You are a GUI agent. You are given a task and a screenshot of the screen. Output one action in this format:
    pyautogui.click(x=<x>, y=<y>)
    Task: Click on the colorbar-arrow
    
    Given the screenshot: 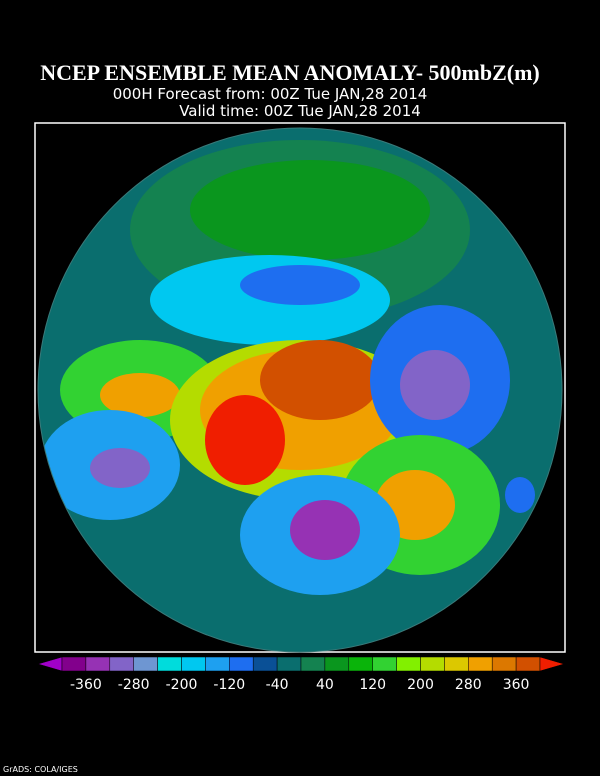 What is the action you would take?
    pyautogui.click(x=552, y=664)
    